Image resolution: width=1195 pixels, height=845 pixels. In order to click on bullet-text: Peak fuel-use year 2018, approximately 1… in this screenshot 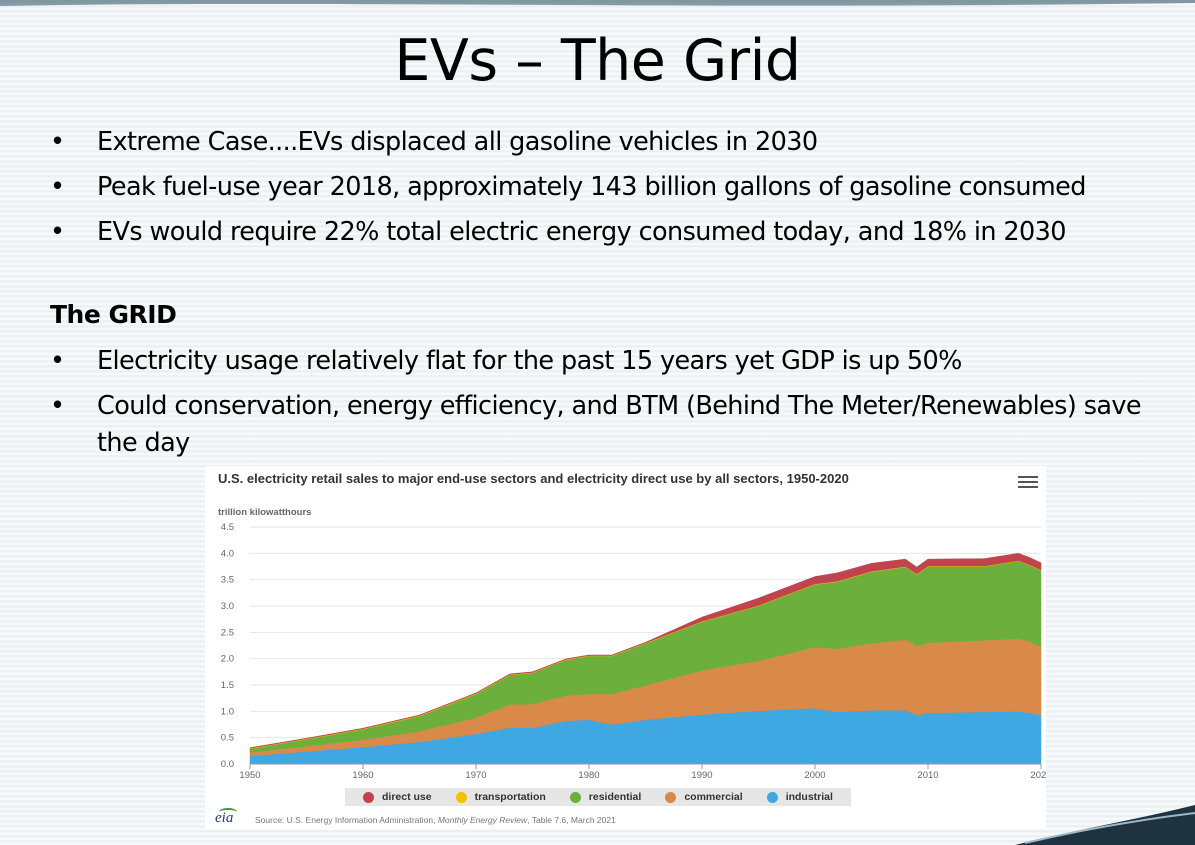, I will do `click(591, 187)`.